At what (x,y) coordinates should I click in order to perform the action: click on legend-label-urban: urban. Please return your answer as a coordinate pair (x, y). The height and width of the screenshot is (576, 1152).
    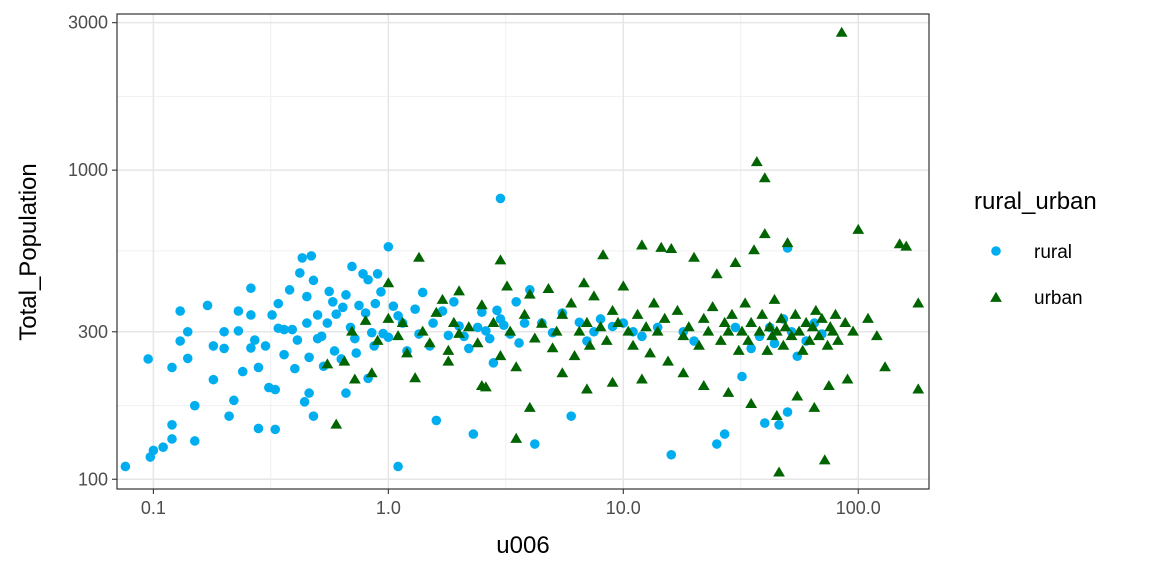
    Looking at the image, I should click on (1058, 298).